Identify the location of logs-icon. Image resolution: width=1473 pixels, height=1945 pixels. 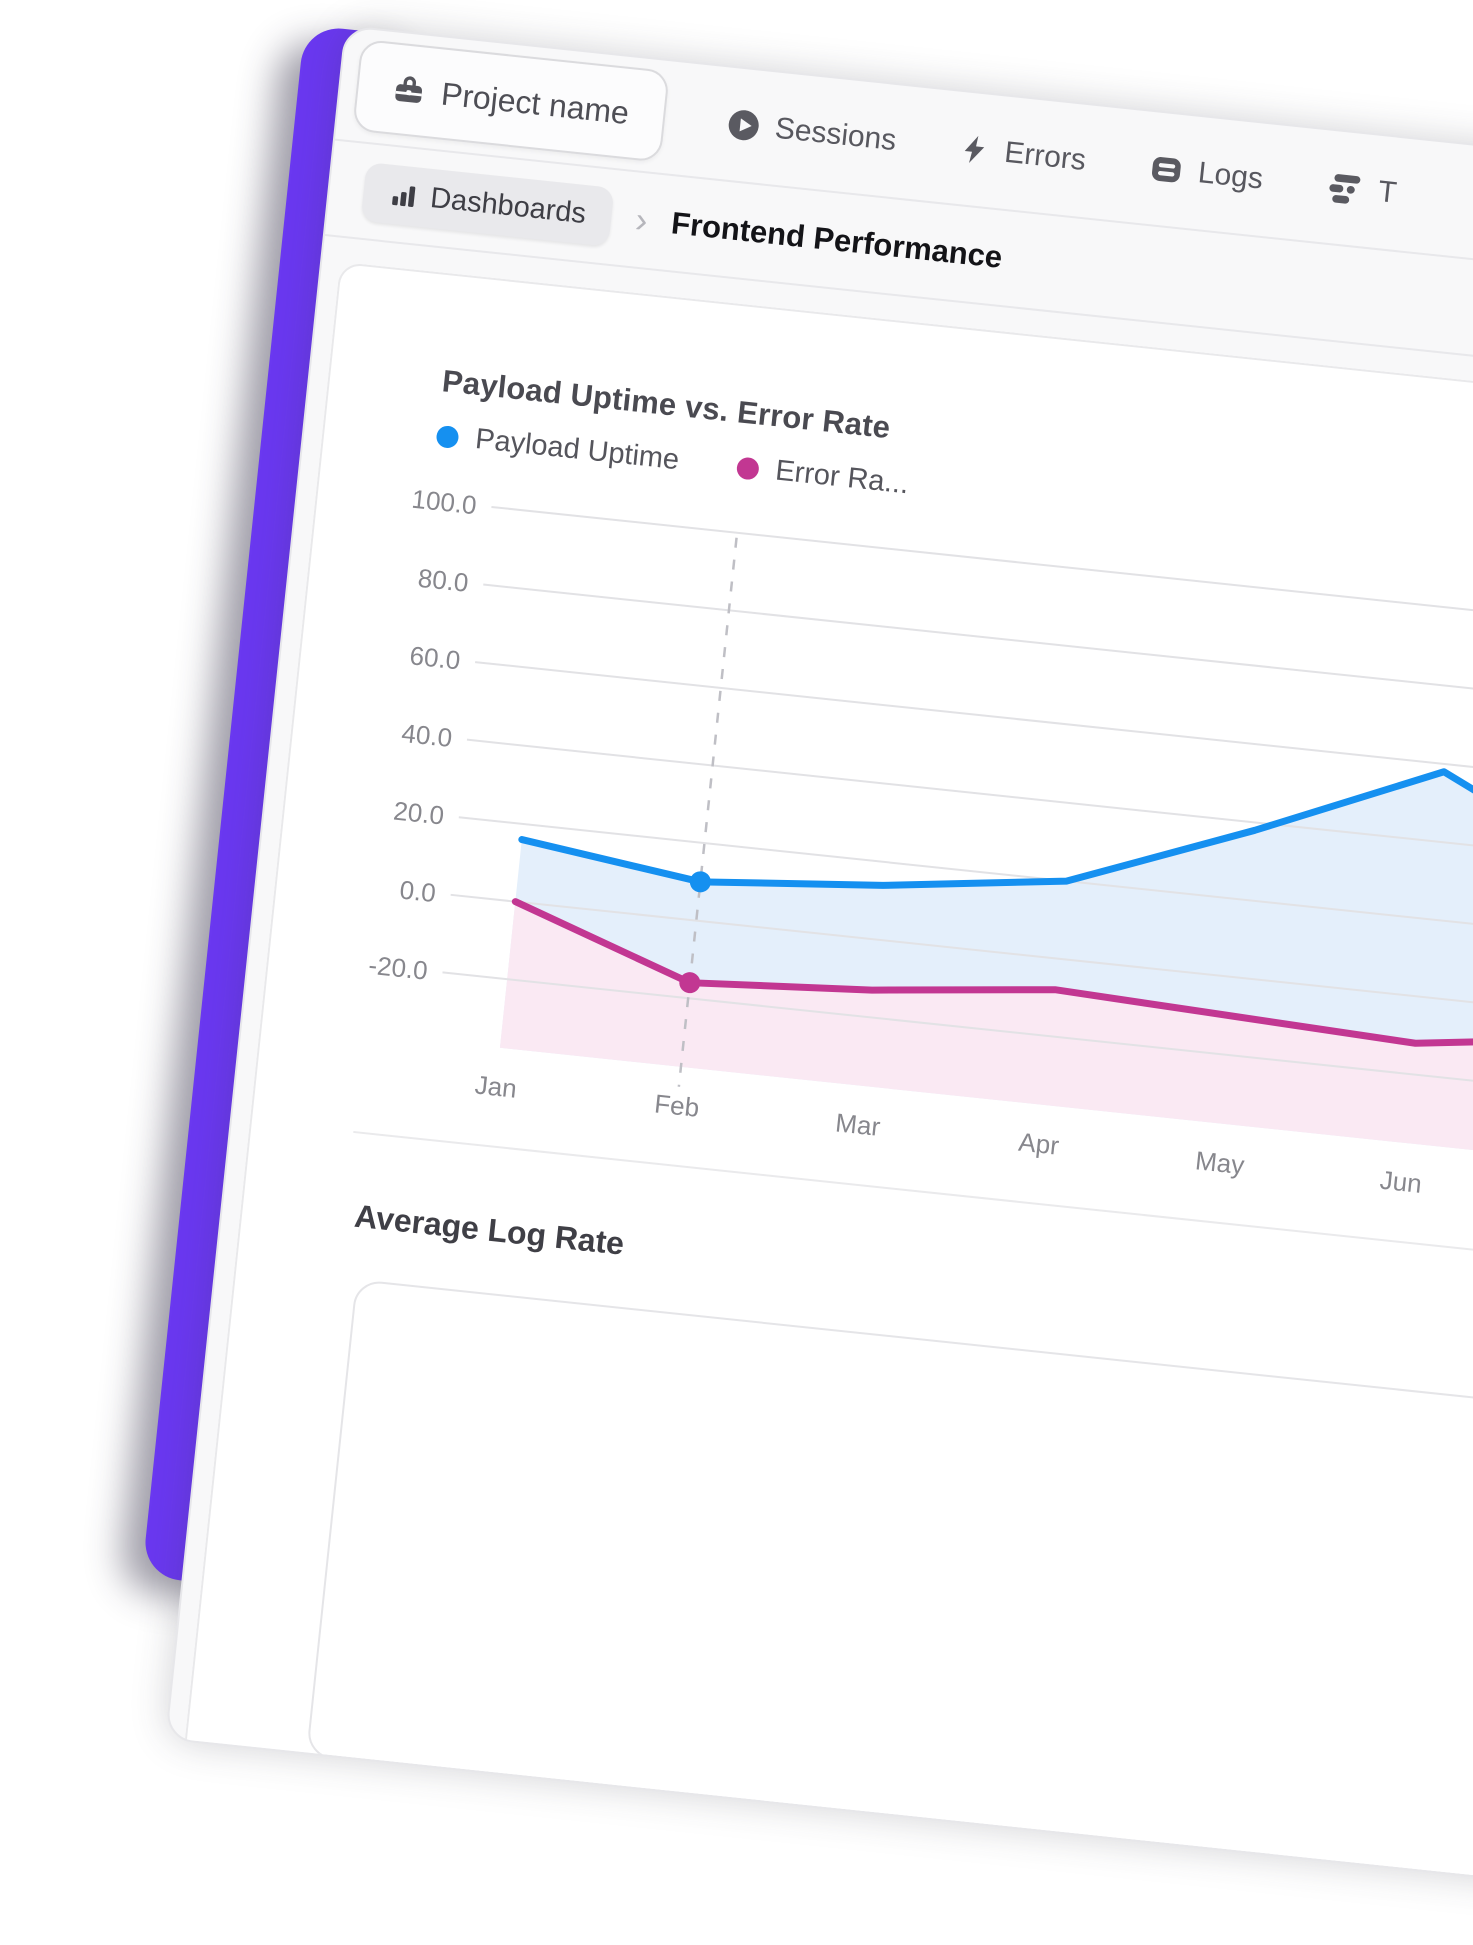
(1166, 169).